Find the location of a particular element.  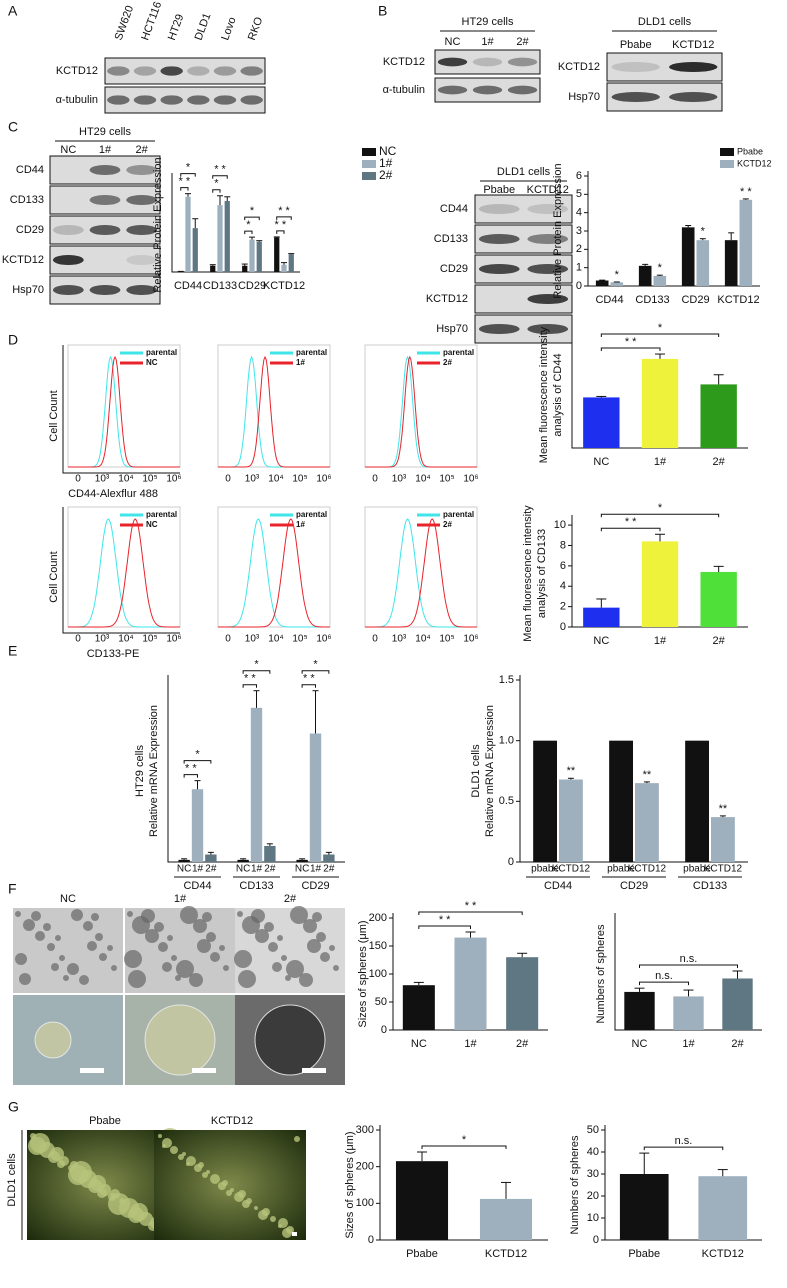

label: 10⁴ is located at coordinates (125, 639).